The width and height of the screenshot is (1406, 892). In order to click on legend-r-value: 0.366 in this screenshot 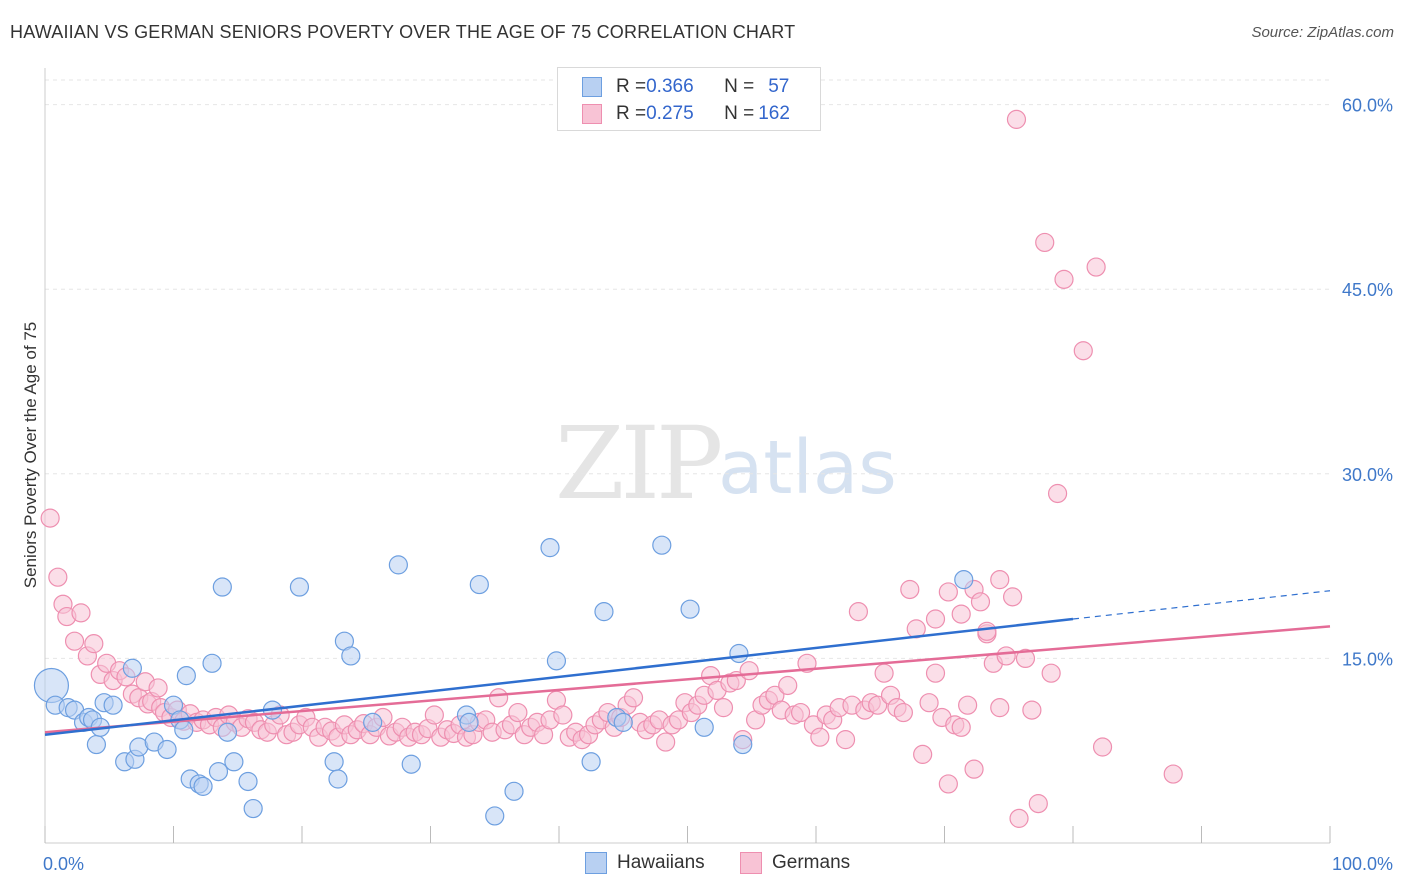, I will do `click(670, 86)`.